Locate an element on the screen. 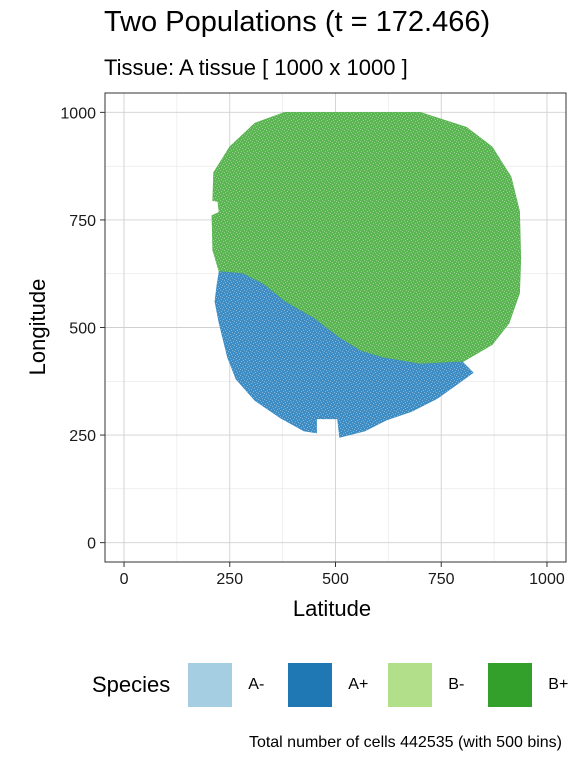 This screenshot has width=576, height=768. y-tick-label: 250 is located at coordinates (82, 436).